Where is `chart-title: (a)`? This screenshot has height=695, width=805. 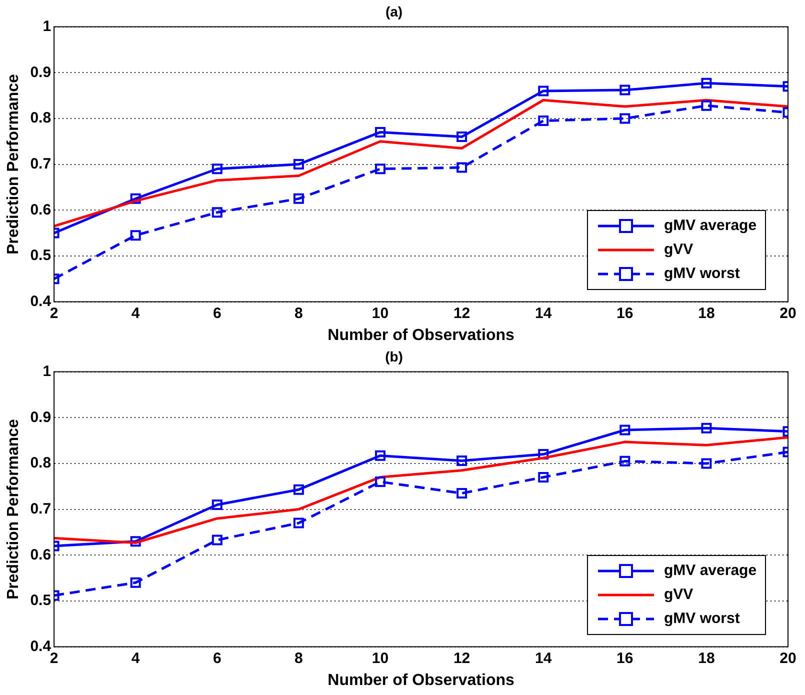 chart-title: (a) is located at coordinates (394, 11).